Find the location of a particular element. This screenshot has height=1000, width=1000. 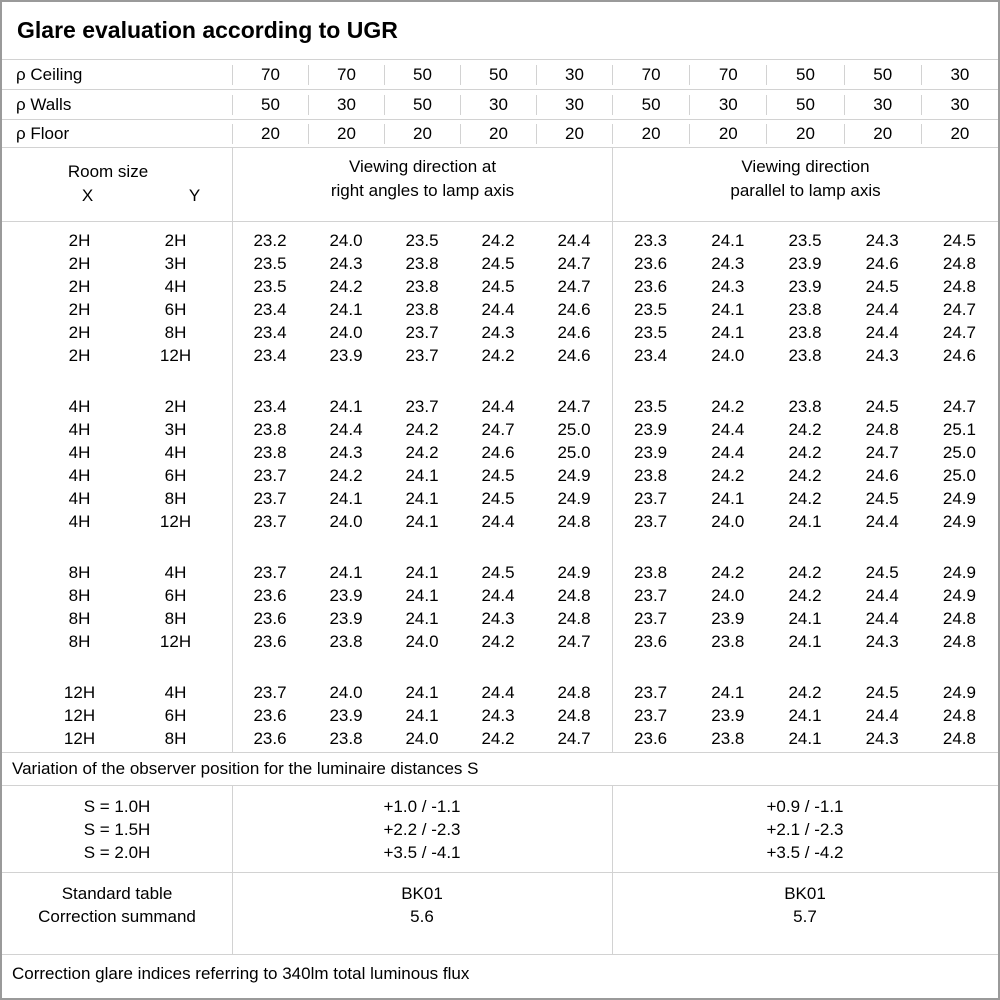

reflectance-label: ρ Floor is located at coordinates (43, 133).